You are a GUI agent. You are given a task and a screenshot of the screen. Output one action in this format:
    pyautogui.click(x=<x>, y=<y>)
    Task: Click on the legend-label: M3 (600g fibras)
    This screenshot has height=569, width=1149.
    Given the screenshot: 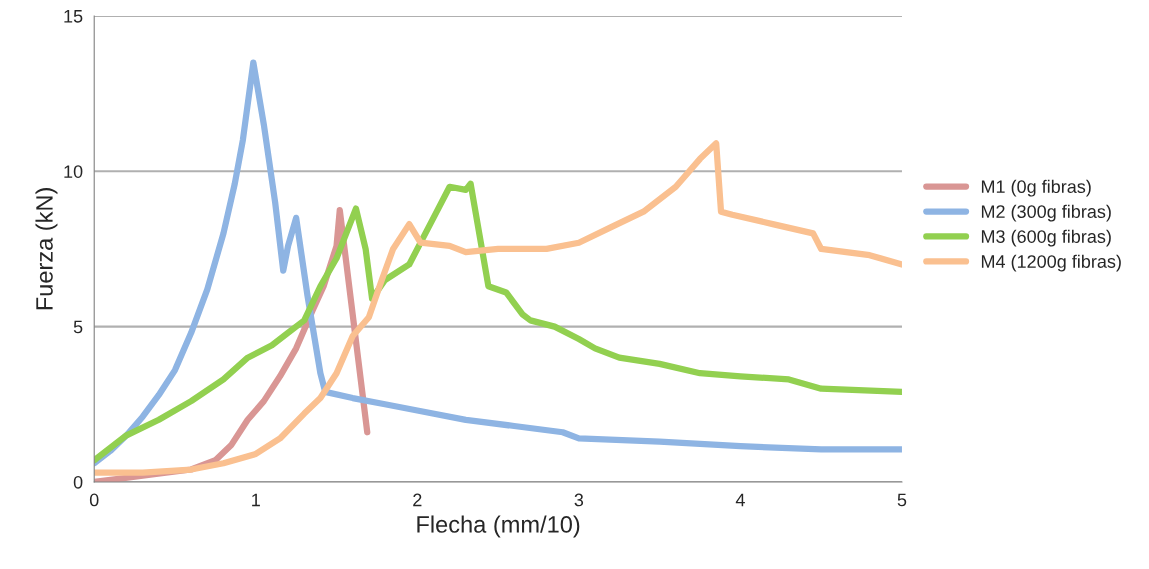 What is the action you would take?
    pyautogui.click(x=1046, y=238)
    